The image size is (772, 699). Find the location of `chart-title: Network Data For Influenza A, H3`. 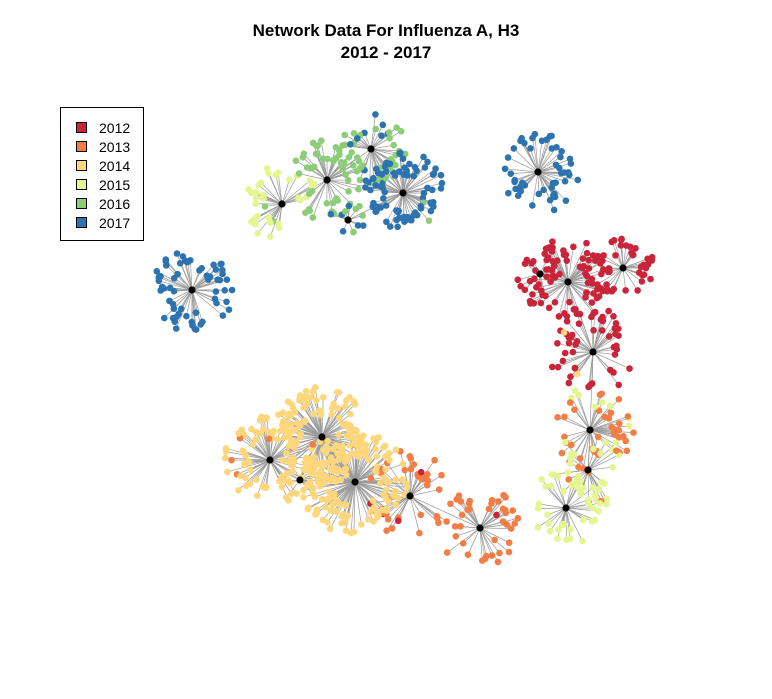

chart-title: Network Data For Influenza A, H3 is located at coordinates (386, 30).